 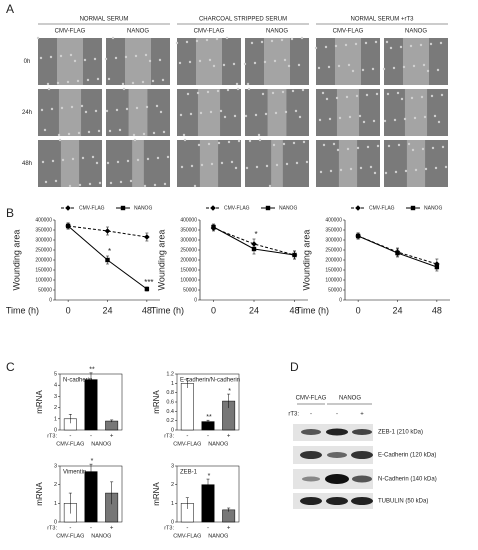 I want to click on legend-label: CMV-FLAG, so click(x=237, y=208).